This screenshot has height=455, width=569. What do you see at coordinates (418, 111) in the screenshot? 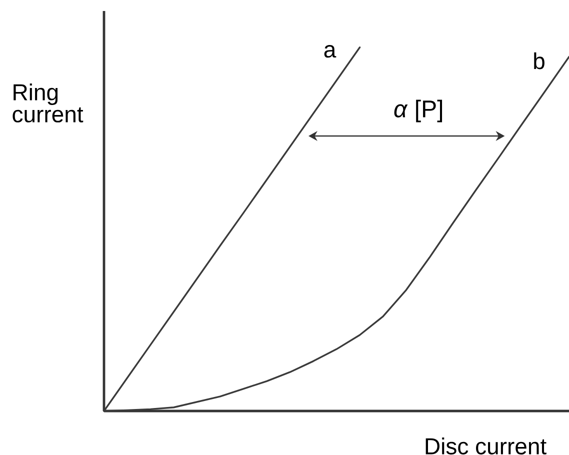
I see `annotation: α [P]` at bounding box center [418, 111].